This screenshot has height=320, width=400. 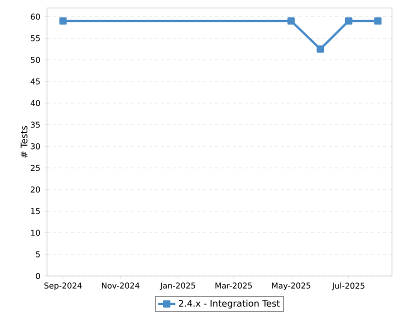 I want to click on y-tick-label: 60, so click(x=35, y=17).